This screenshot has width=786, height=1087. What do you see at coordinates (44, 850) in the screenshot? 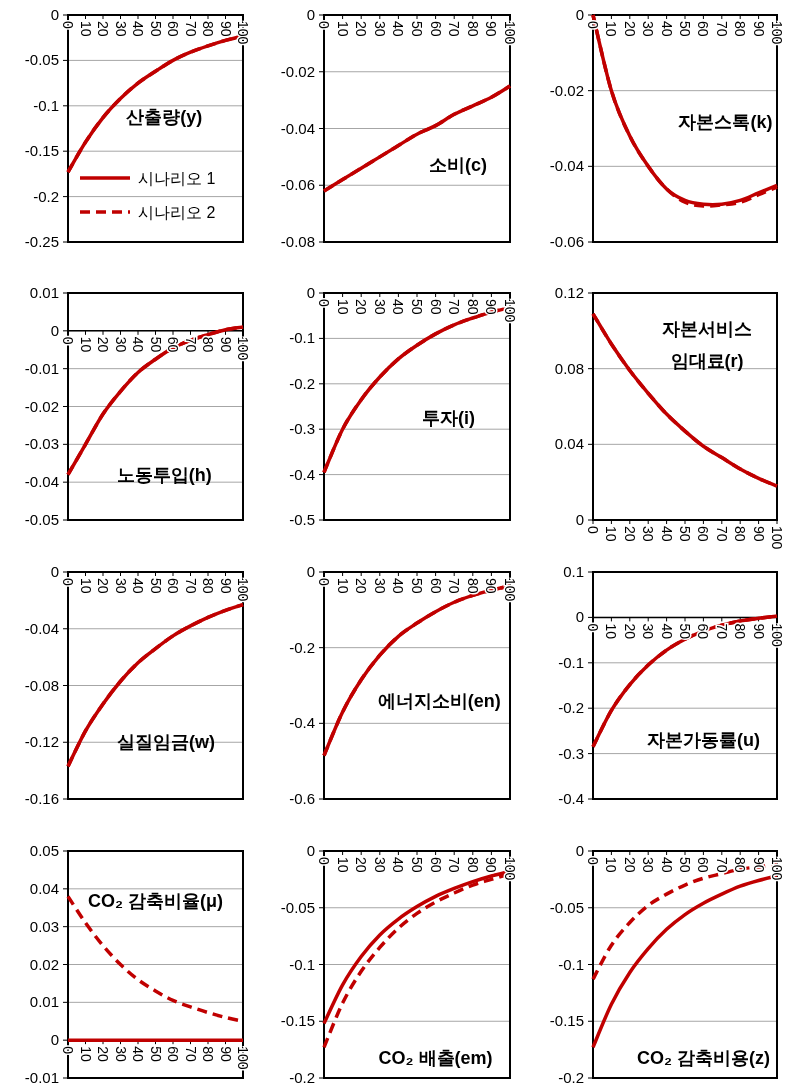
I see `y-tick-label: 0.05` at bounding box center [44, 850].